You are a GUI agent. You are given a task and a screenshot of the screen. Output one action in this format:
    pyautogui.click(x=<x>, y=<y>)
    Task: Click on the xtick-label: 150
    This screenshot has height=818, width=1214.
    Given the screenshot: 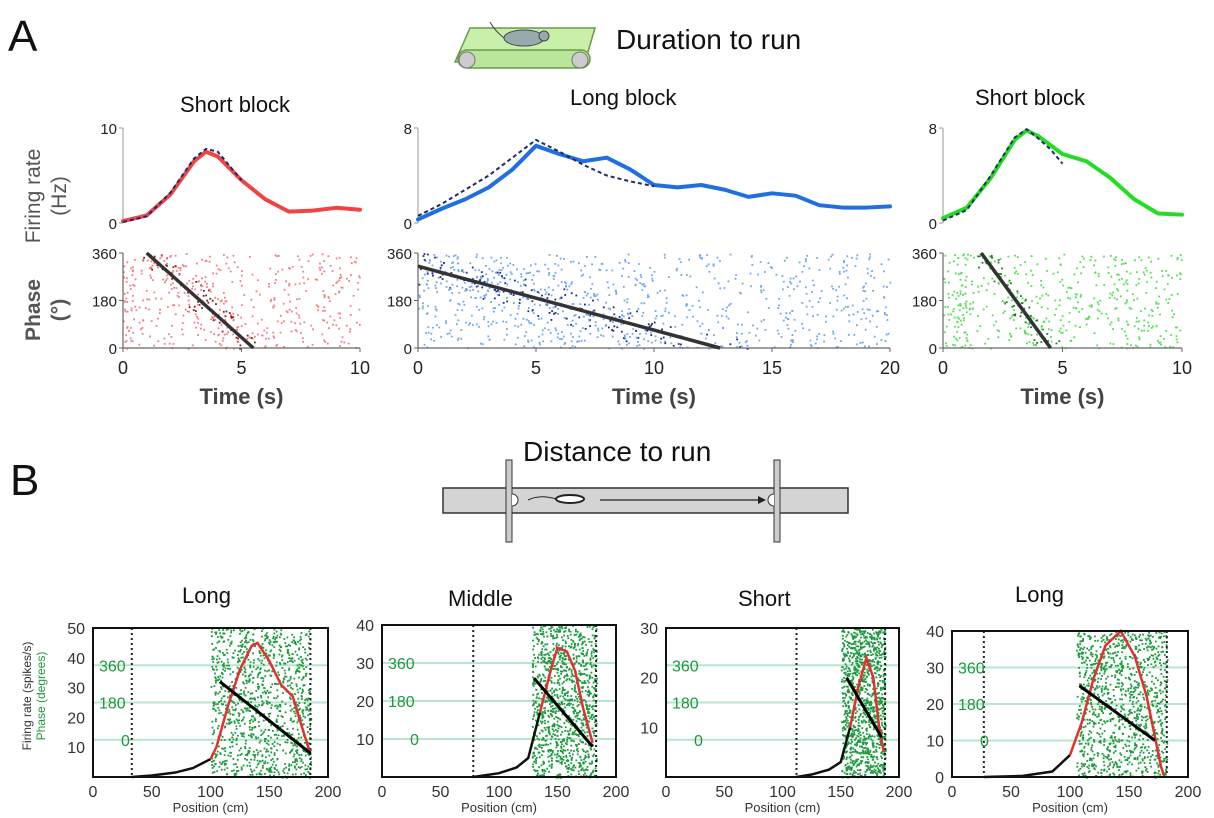 What is the action you would take?
    pyautogui.click(x=269, y=792)
    